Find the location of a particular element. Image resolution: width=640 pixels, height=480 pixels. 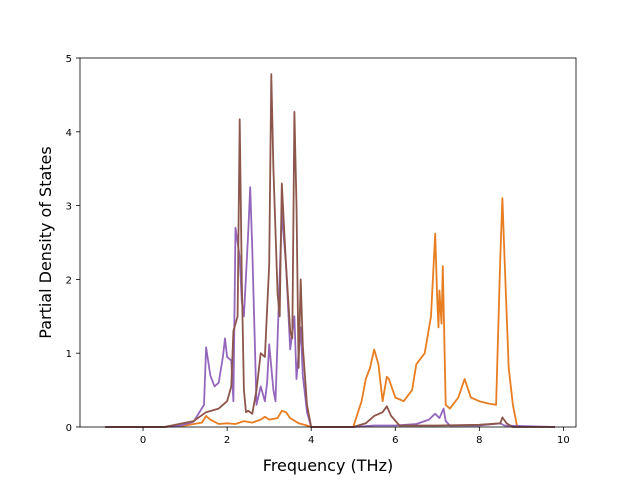

x-tick-label: 8 is located at coordinates (479, 440).